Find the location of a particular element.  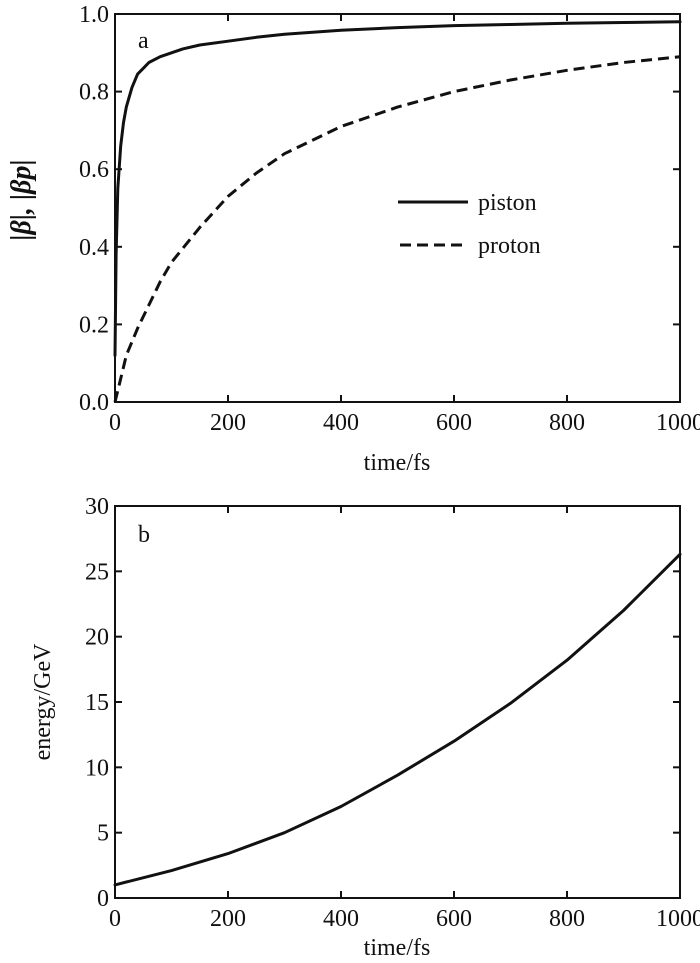

y-tick-label: 30 is located at coordinates (97, 507).